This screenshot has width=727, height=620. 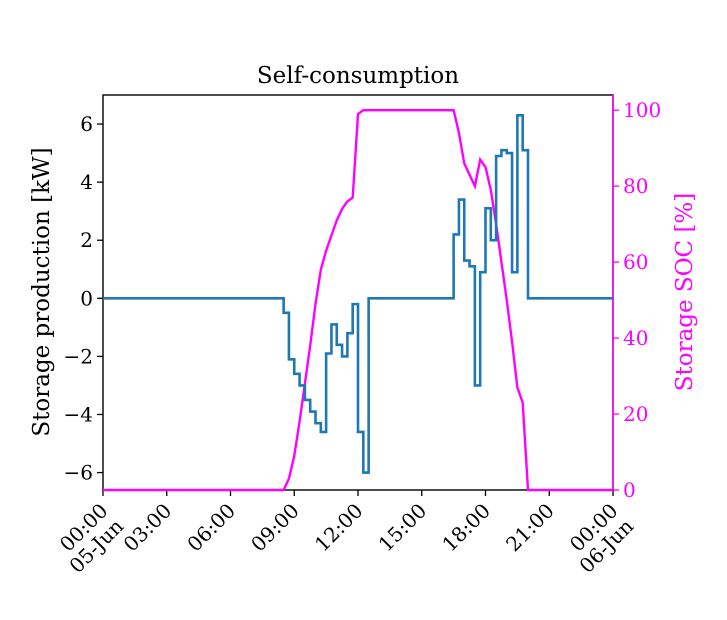 I want to click on y-tick-label: −2, so click(x=78, y=356).